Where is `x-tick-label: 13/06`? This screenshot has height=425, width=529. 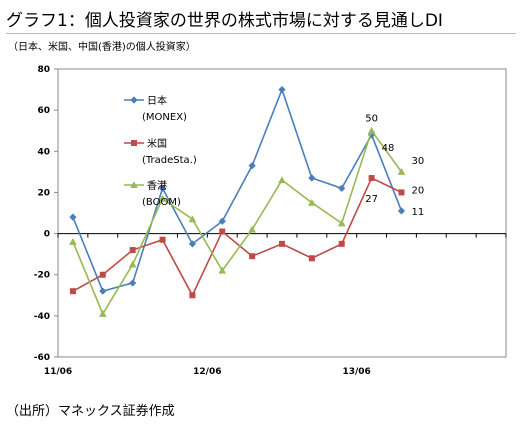 x-tick-label: 13/06 is located at coordinates (356, 372).